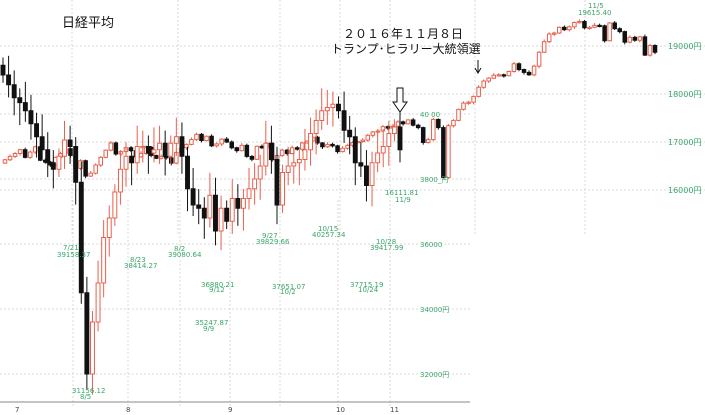 Image resolution: width=705 pixels, height=415 pixels. Describe the element at coordinates (684, 94) in the screenshot. I see `top-ytick-label: 18000円` at that location.